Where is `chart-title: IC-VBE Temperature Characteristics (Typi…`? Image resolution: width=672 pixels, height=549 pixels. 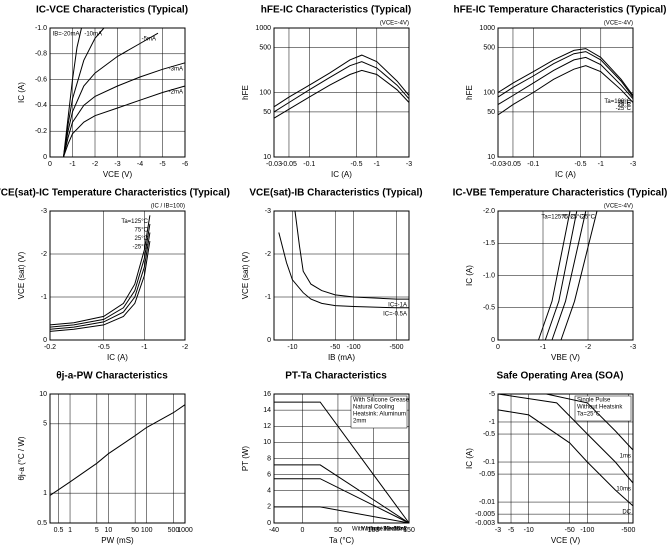 chart-title: IC-VBE Temperature Characteristics (Typi… is located at coordinates (560, 193).